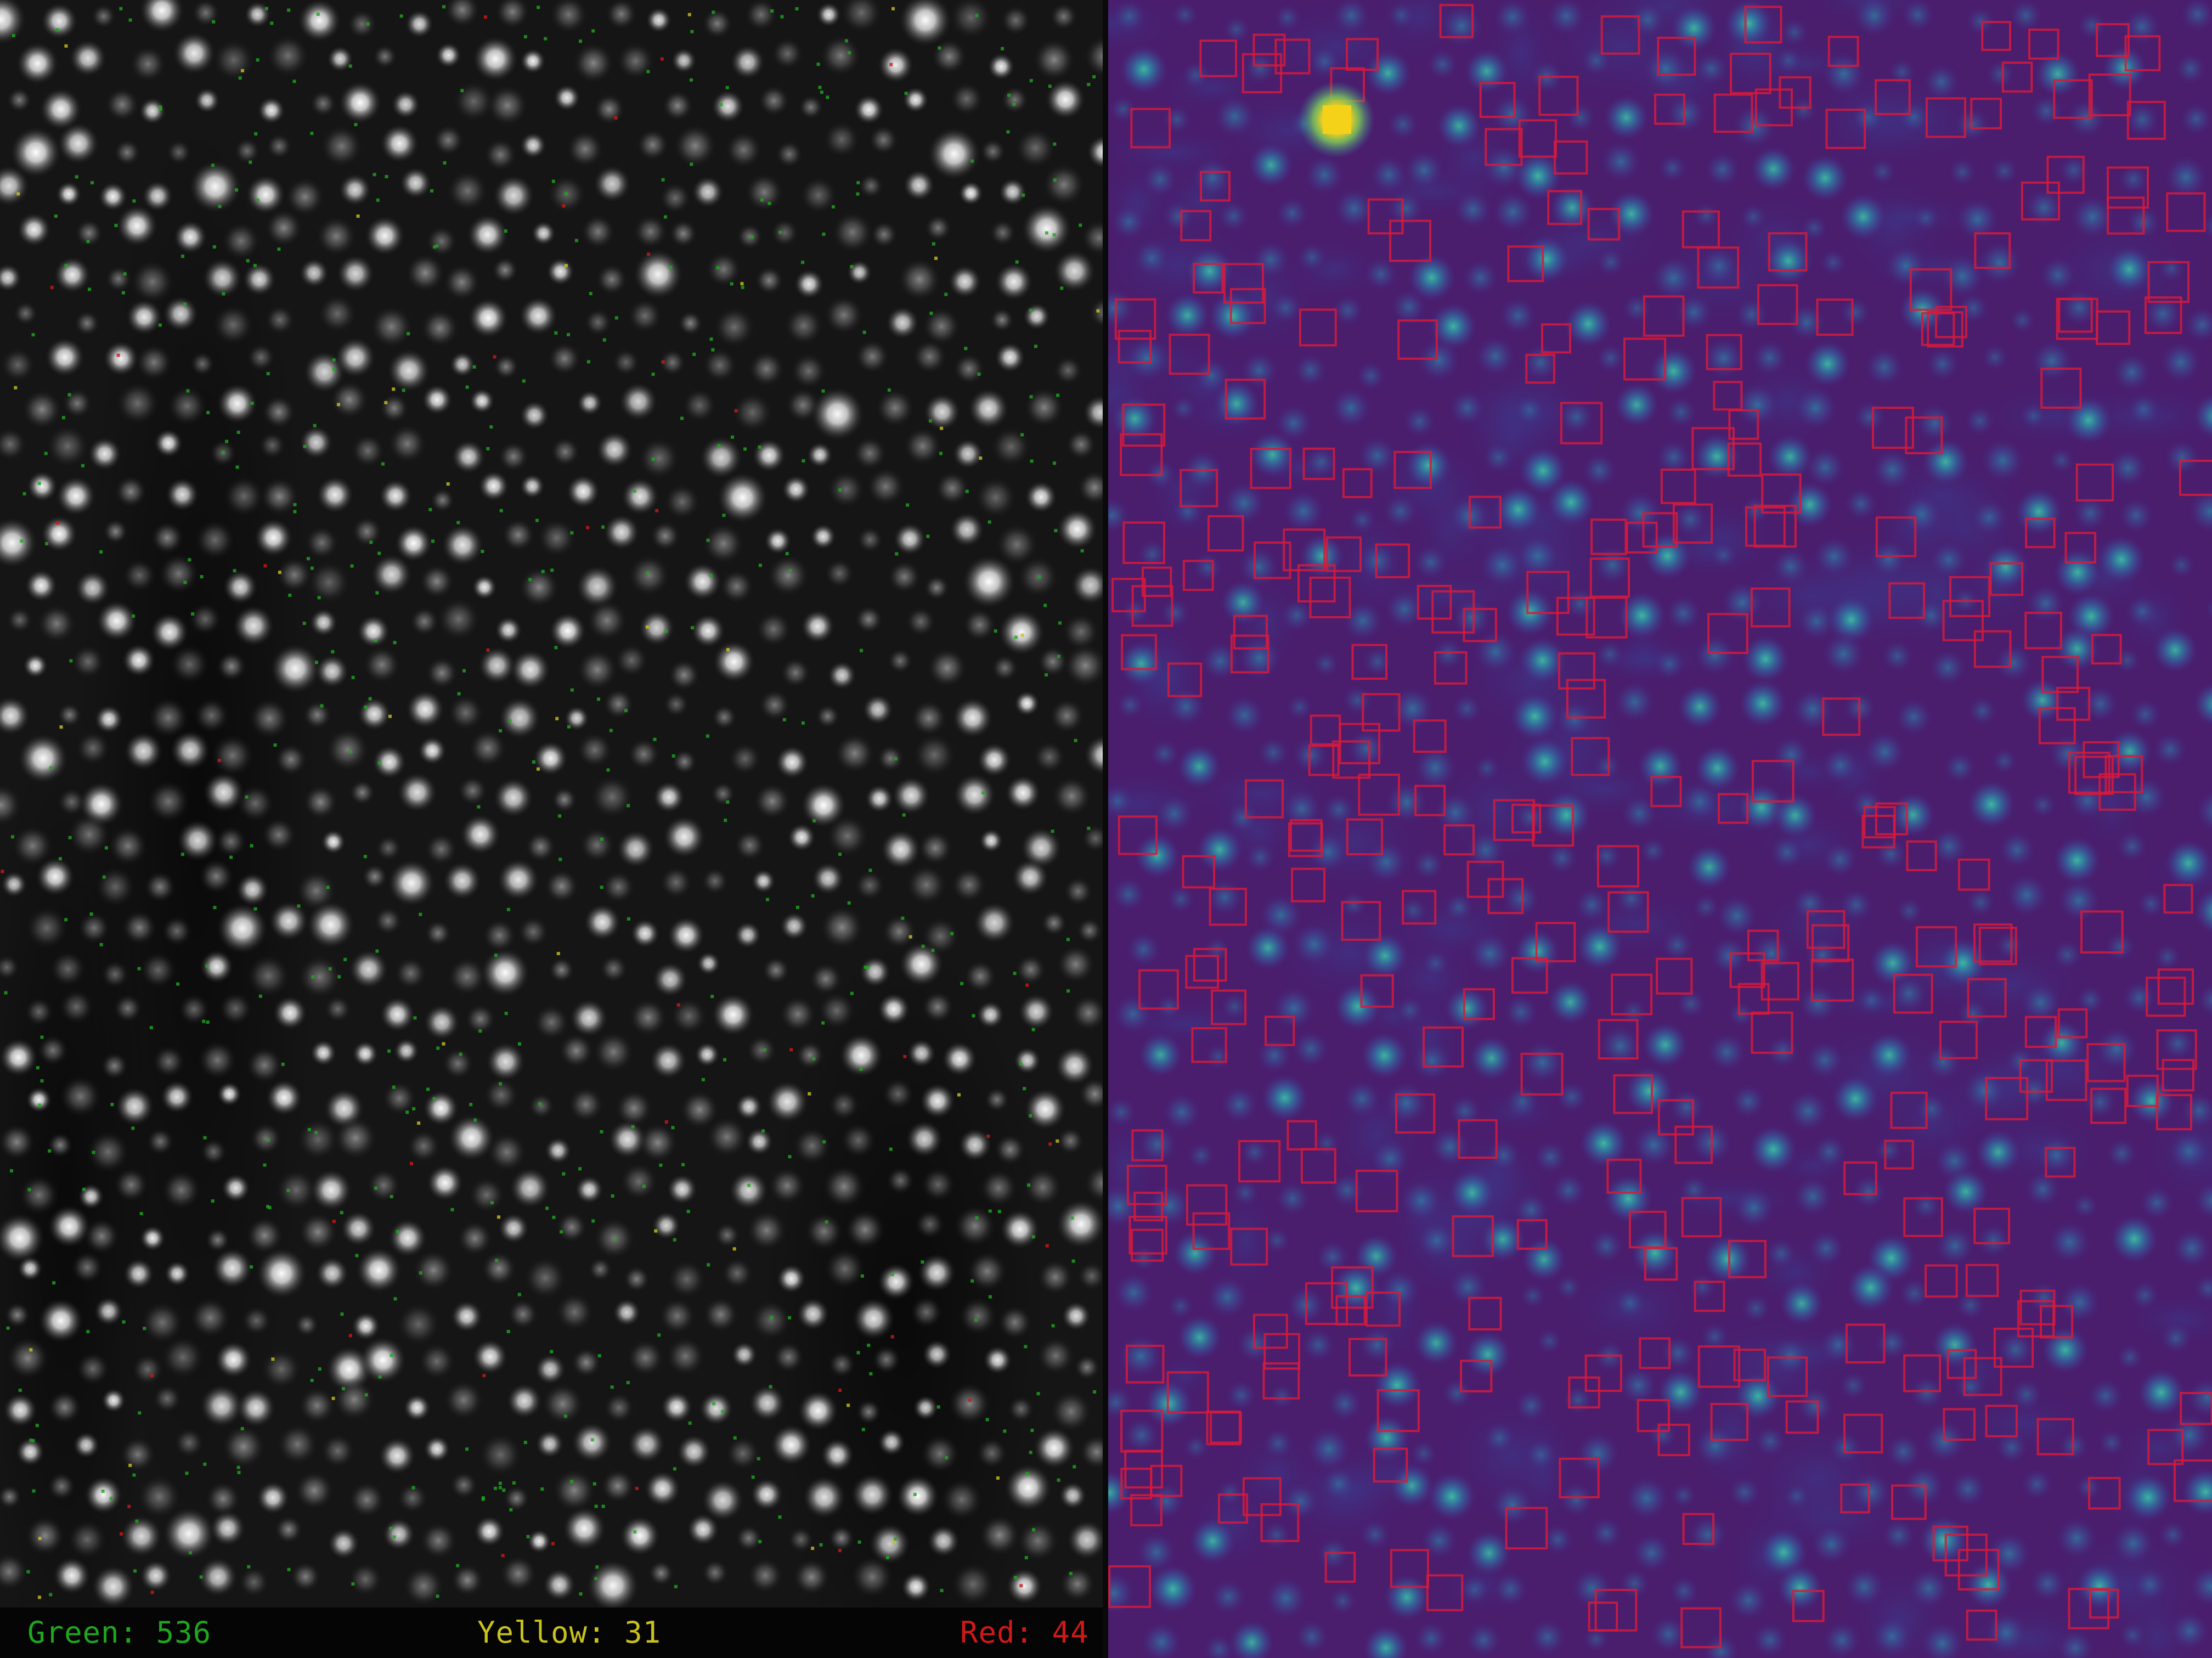  What do you see at coordinates (1336, 119) in the screenshot?
I see `hotspot` at bounding box center [1336, 119].